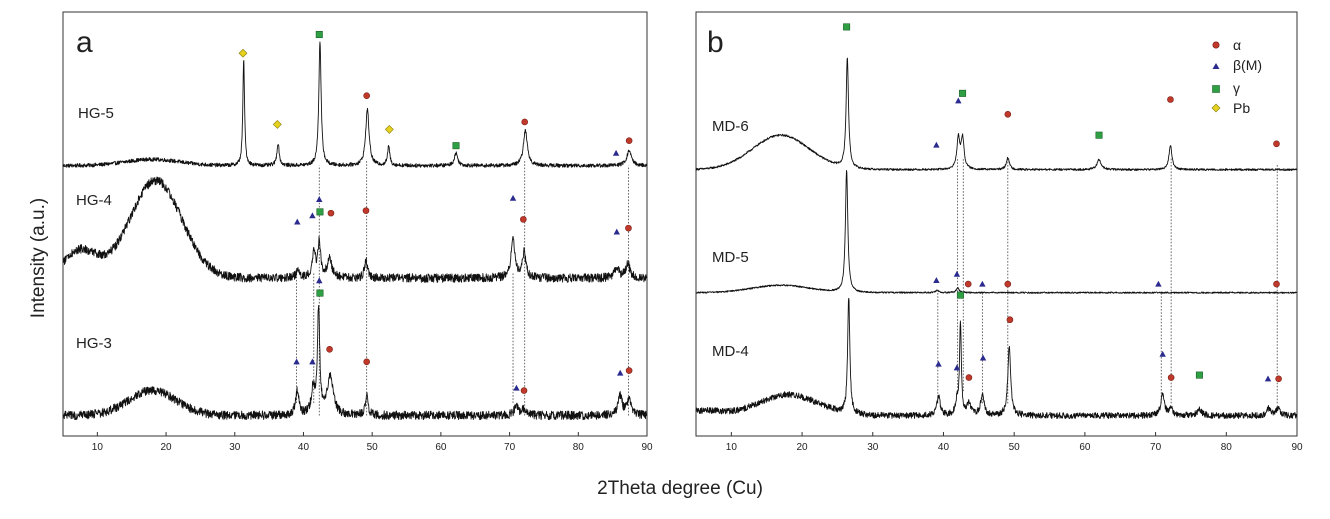 The height and width of the screenshot is (519, 1330). What do you see at coordinates (1237, 45) in the screenshot?
I see `legend-label-alpha: α` at bounding box center [1237, 45].